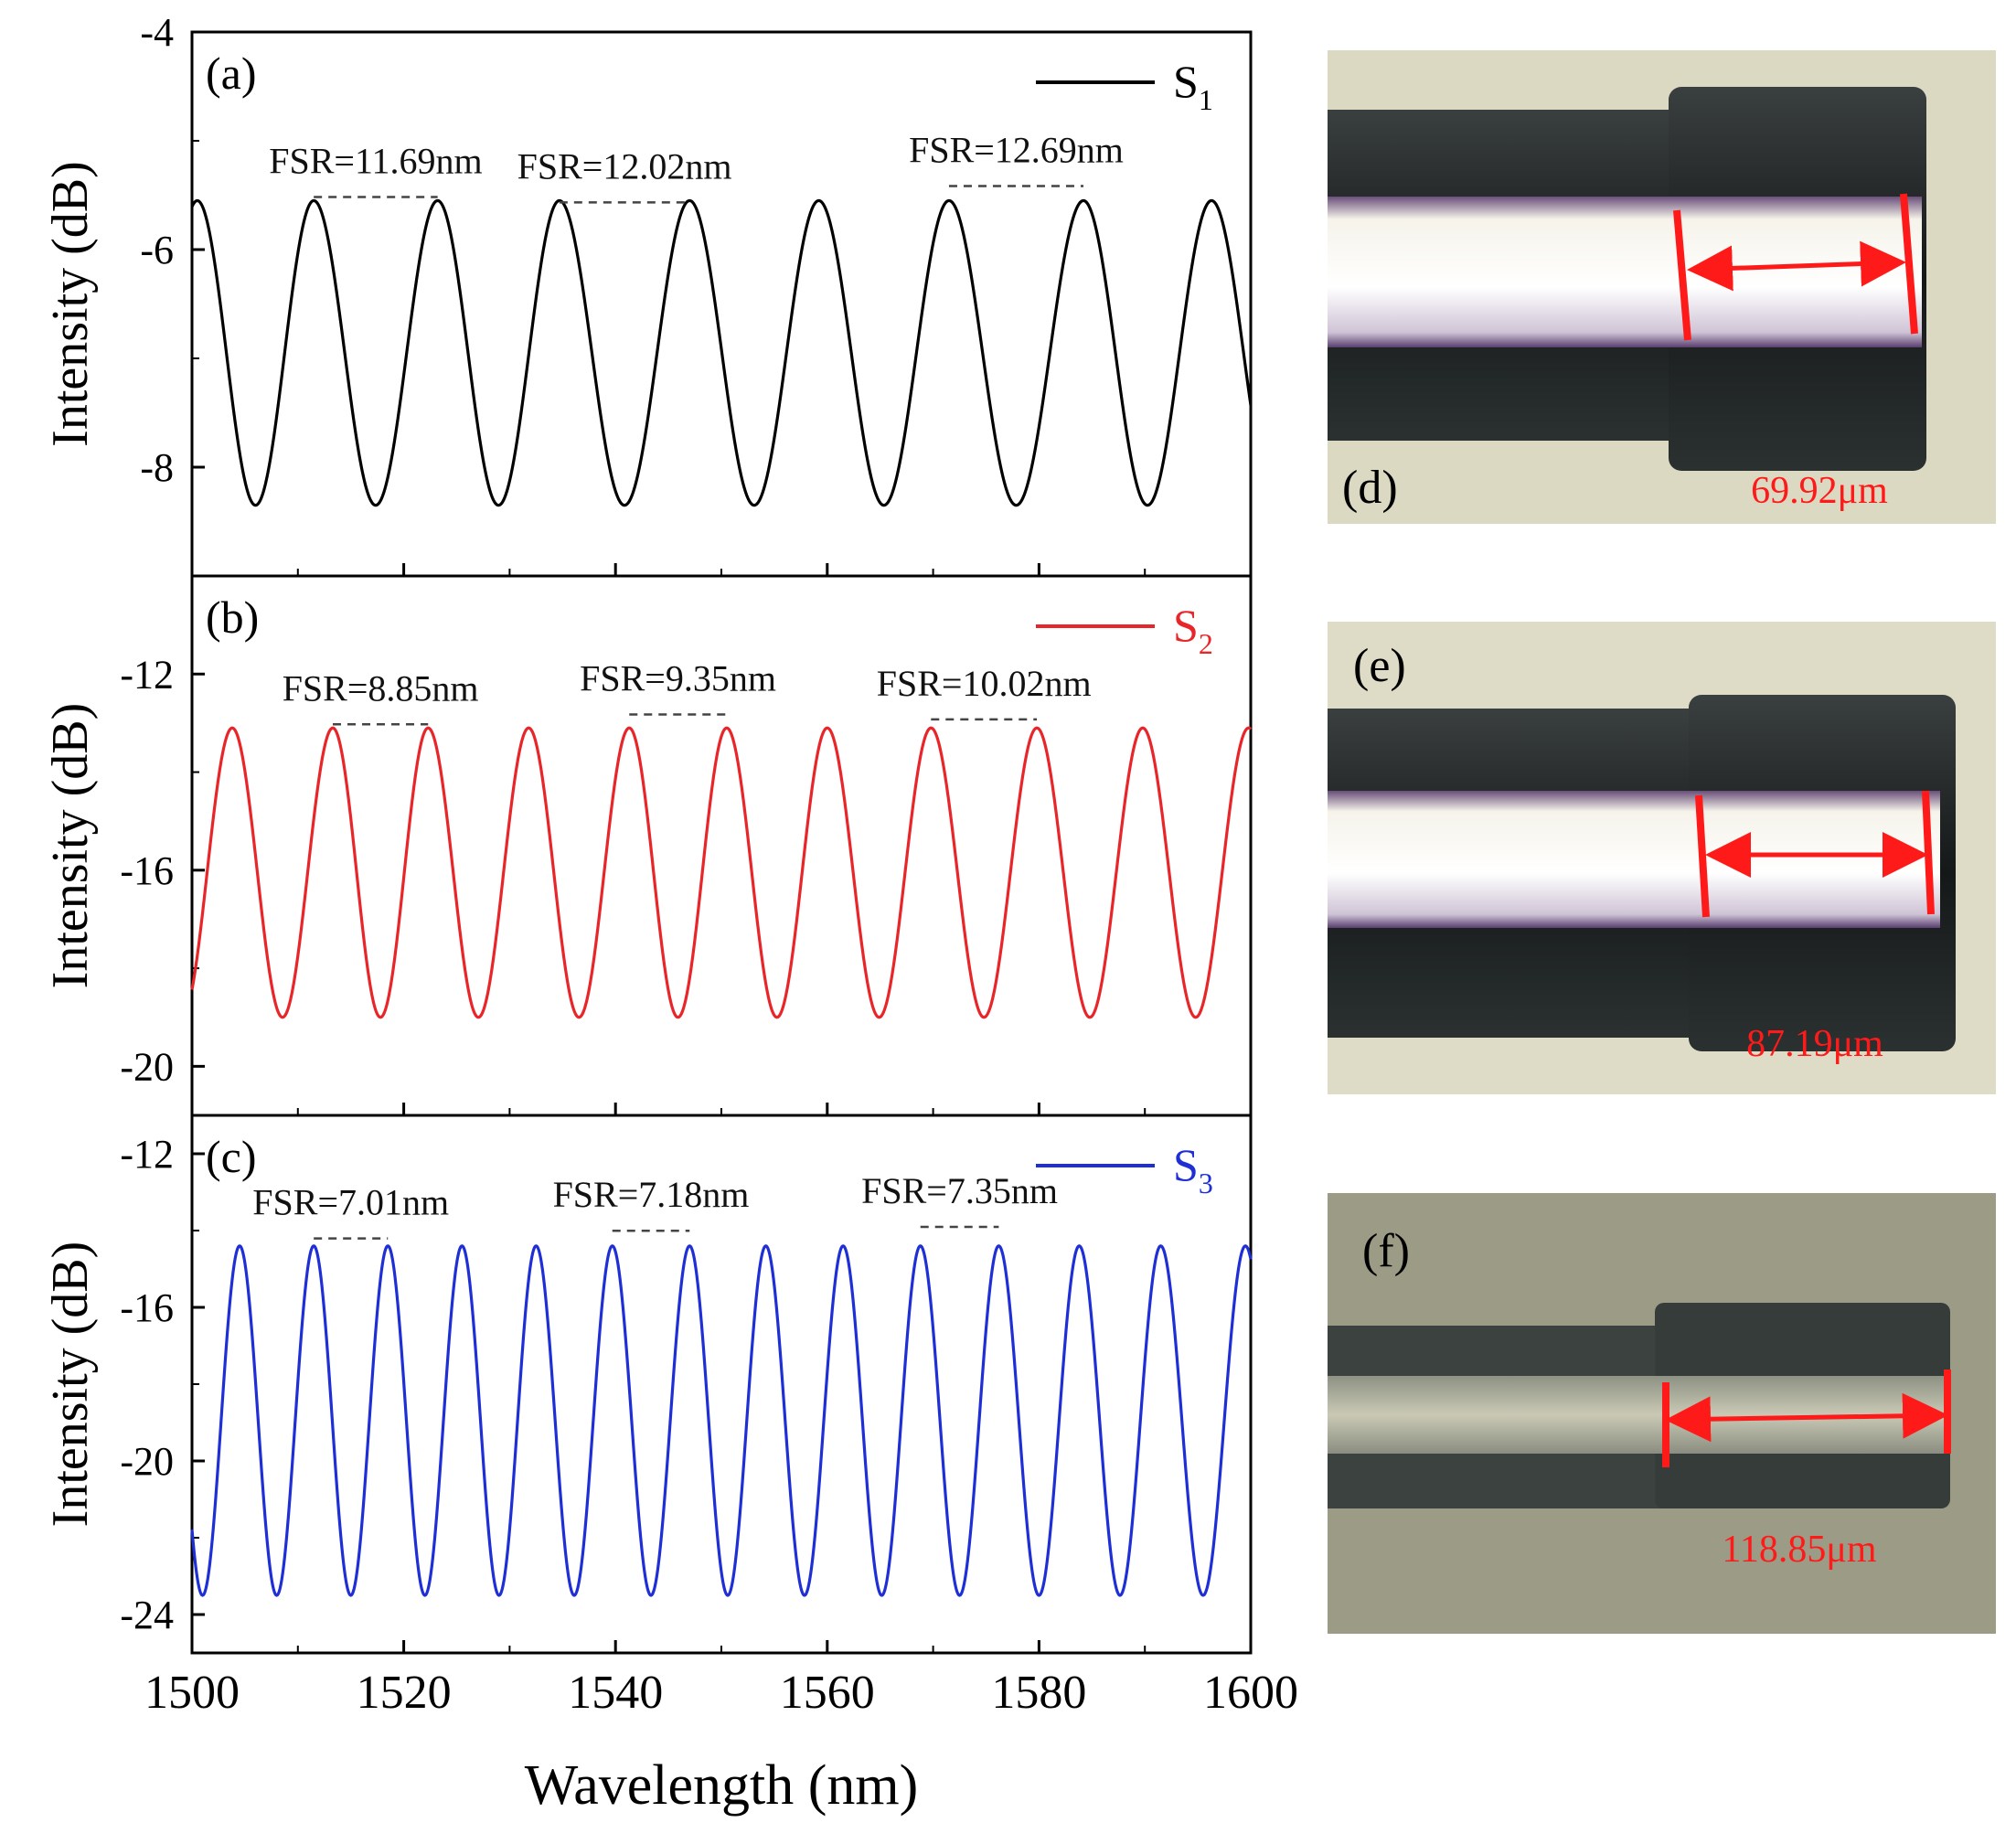 This screenshot has width=2016, height=1844. Describe the element at coordinates (1206, 1183) in the screenshot. I see `legend-label-subscript: 3` at that location.